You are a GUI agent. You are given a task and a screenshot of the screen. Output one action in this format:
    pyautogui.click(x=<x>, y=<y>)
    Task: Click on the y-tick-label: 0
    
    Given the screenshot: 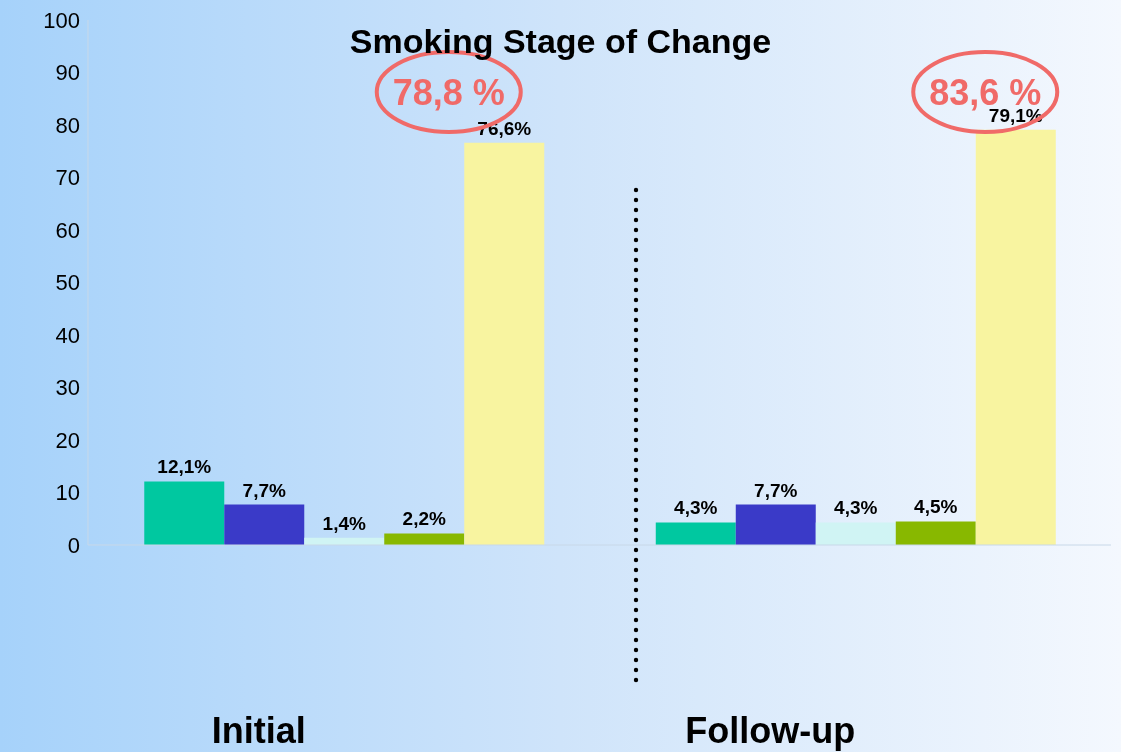 What is the action you would take?
    pyautogui.click(x=73, y=545)
    